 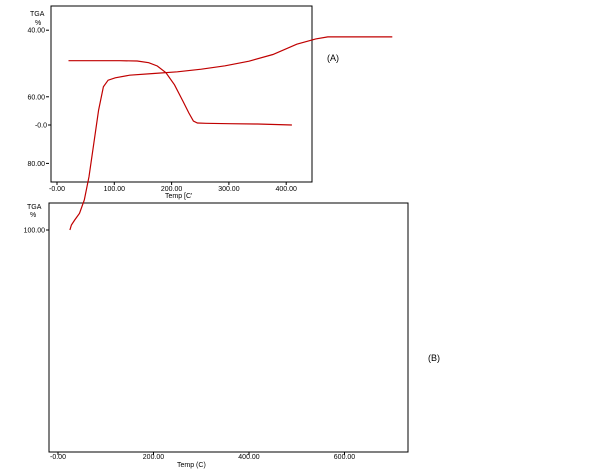 I want to click on chart-a-x-ticks: -0.00 100.00 200.00 300.00 400.00, so click(x=173, y=187).